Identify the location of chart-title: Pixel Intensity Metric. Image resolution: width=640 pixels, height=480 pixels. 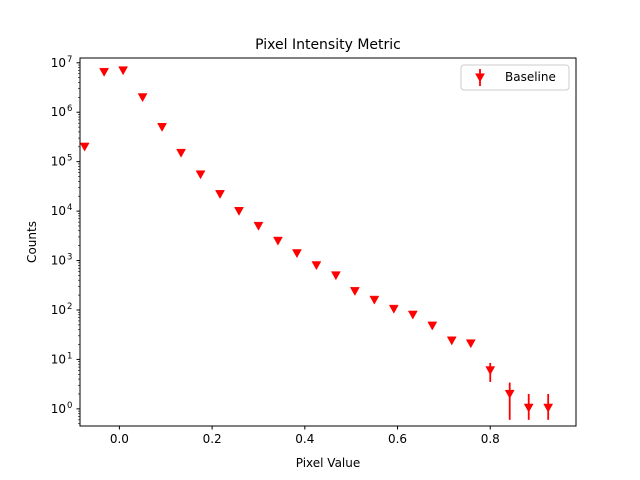
(328, 45).